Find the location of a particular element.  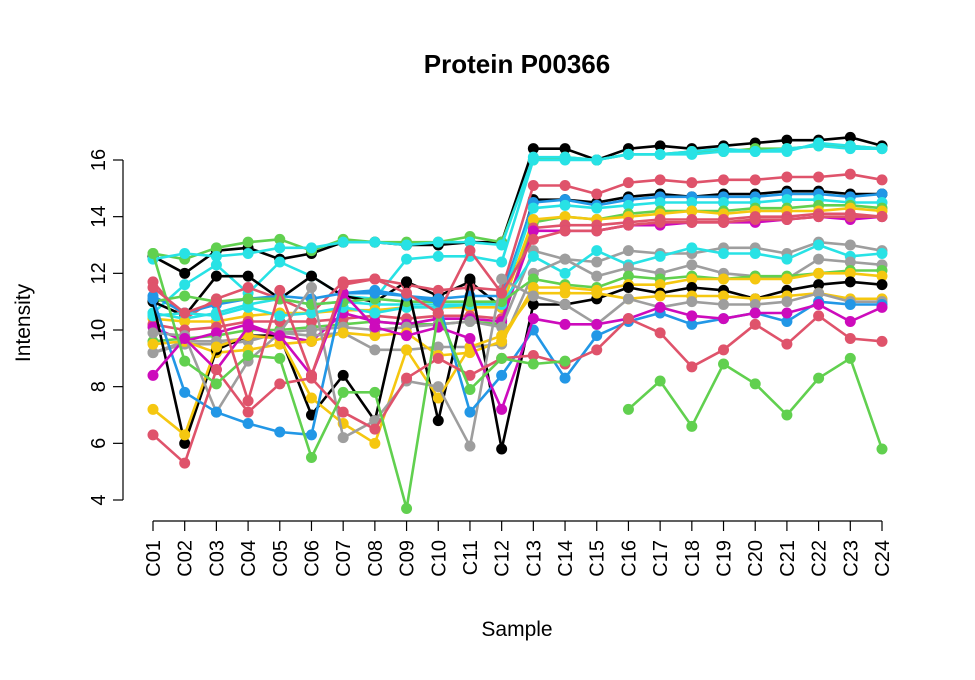

x-tick-label: C07 is located at coordinates (344, 558).